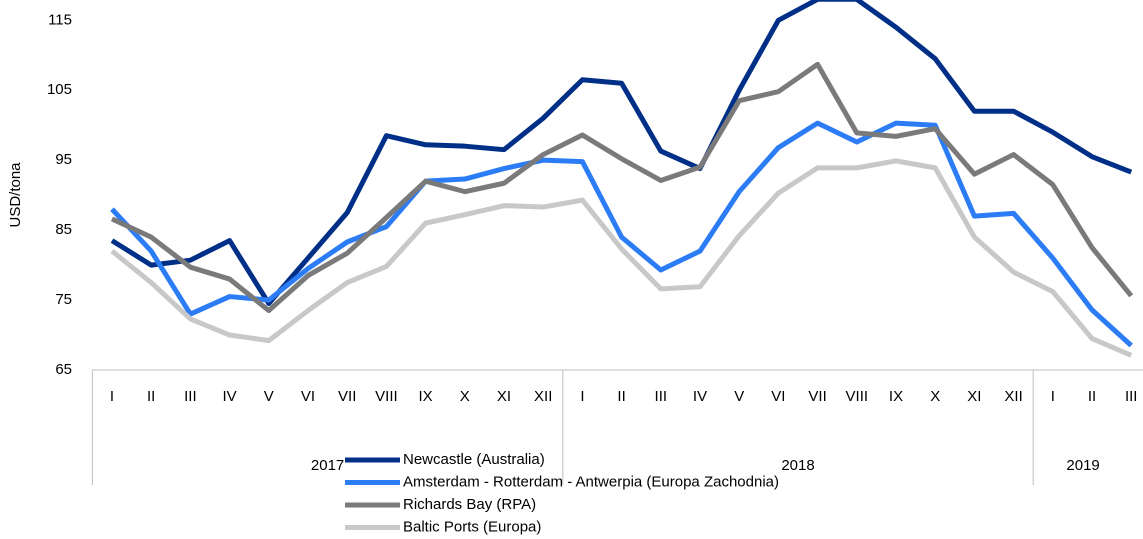 Image resolution: width=1143 pixels, height=539 pixels. What do you see at coordinates (474, 459) in the screenshot?
I see `legend-label: Newcastle (Australia)` at bounding box center [474, 459].